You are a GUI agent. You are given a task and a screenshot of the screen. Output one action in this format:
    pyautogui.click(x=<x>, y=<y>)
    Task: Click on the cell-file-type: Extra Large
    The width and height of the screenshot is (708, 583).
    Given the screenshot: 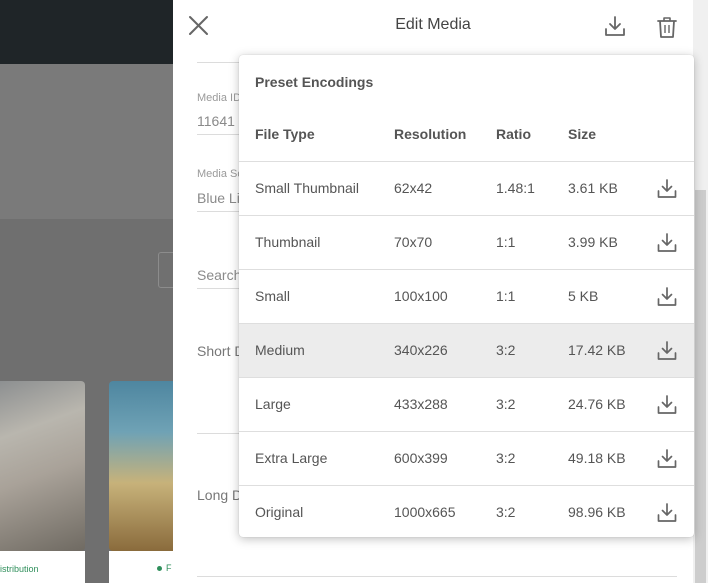 What is the action you would take?
    pyautogui.click(x=291, y=458)
    